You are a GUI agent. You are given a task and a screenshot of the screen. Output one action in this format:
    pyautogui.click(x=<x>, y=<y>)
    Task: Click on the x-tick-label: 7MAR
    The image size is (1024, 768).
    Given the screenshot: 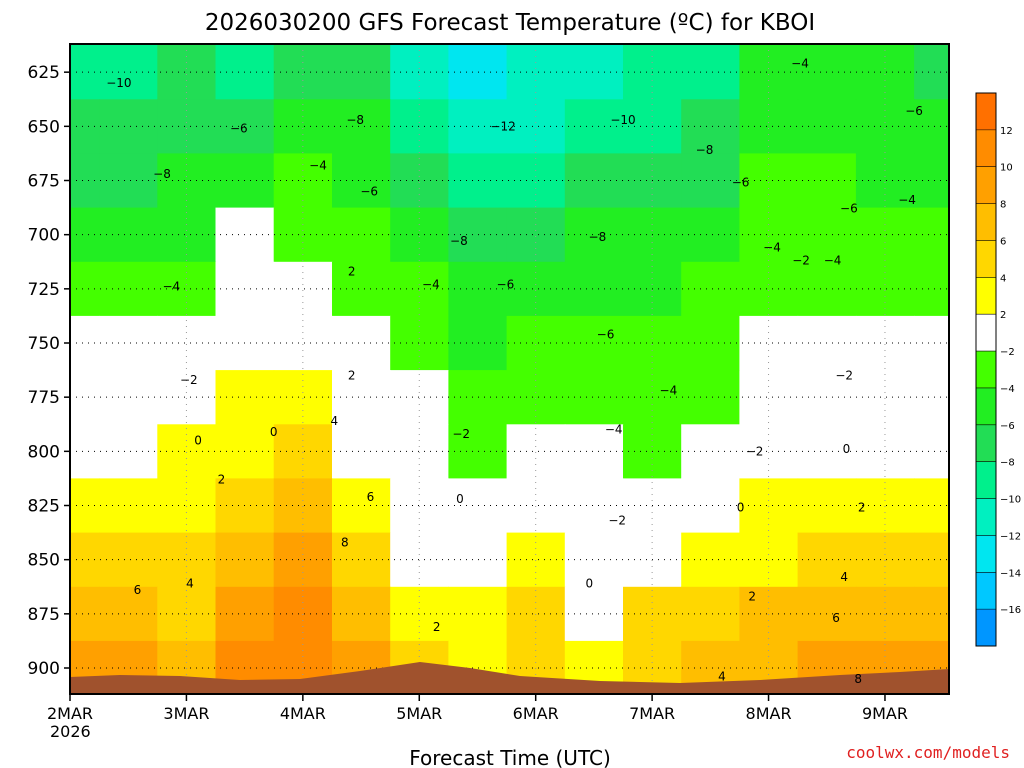 What is the action you would take?
    pyautogui.click(x=652, y=713)
    